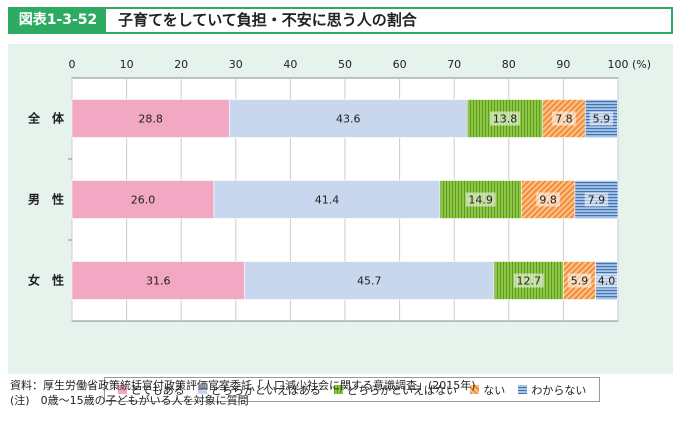 The width and height of the screenshot is (683, 425). I want to click on figure-title: 子育てをしていて負担・不安に思う人の割合, so click(267, 20).